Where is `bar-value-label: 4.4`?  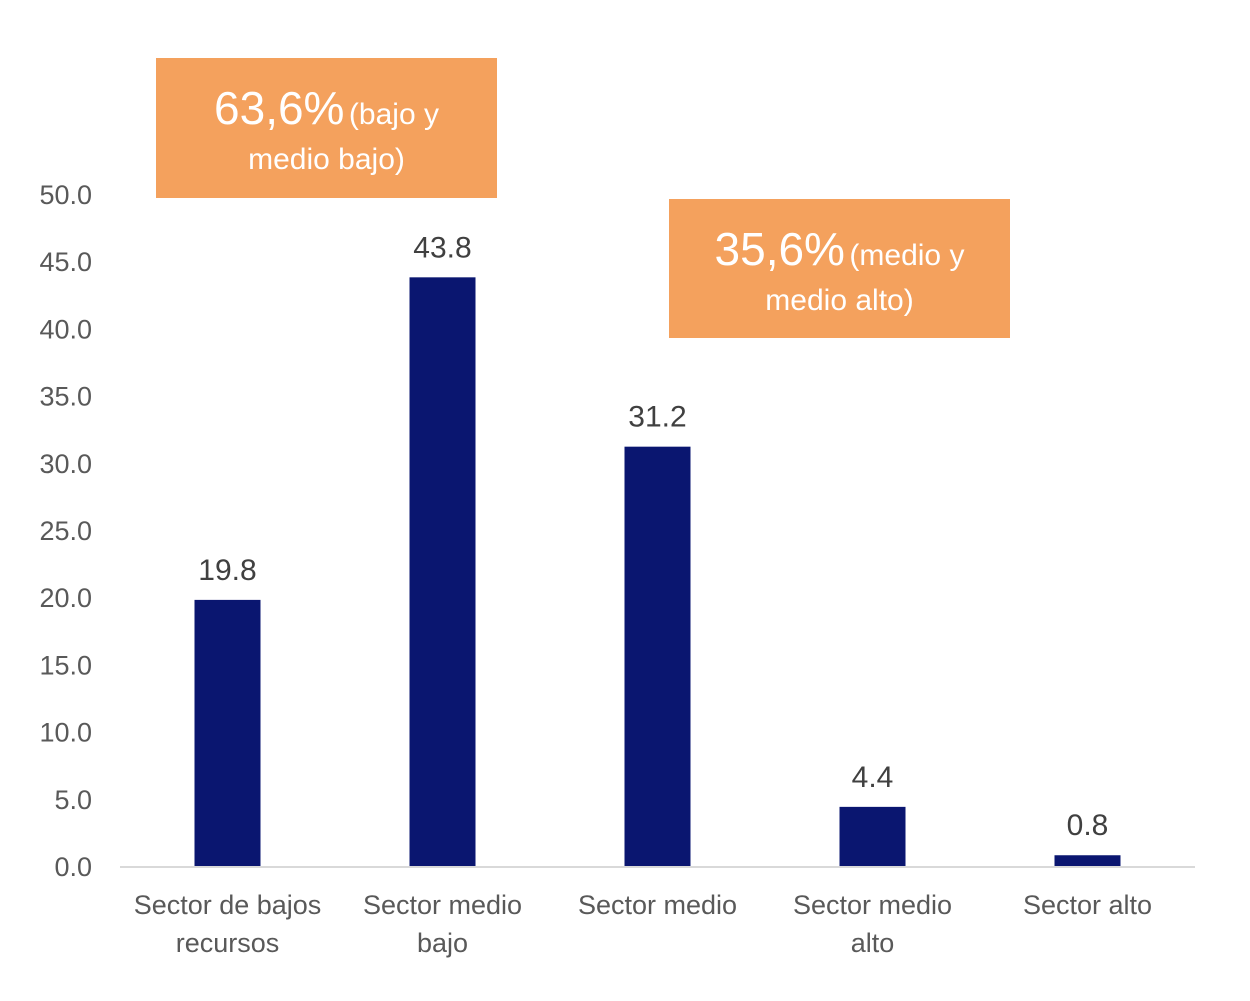 bar-value-label: 4.4 is located at coordinates (873, 777).